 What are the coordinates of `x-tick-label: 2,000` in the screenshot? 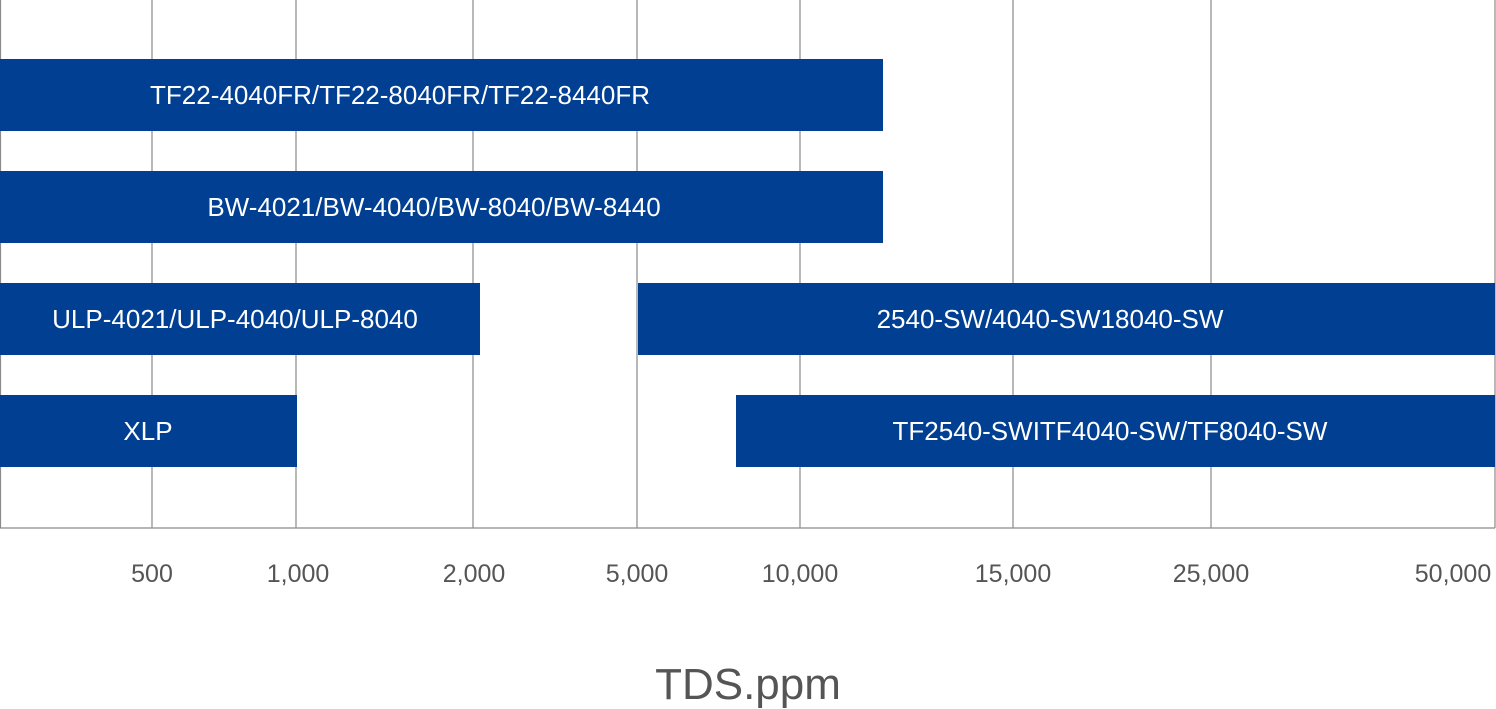 It's located at (474, 574).